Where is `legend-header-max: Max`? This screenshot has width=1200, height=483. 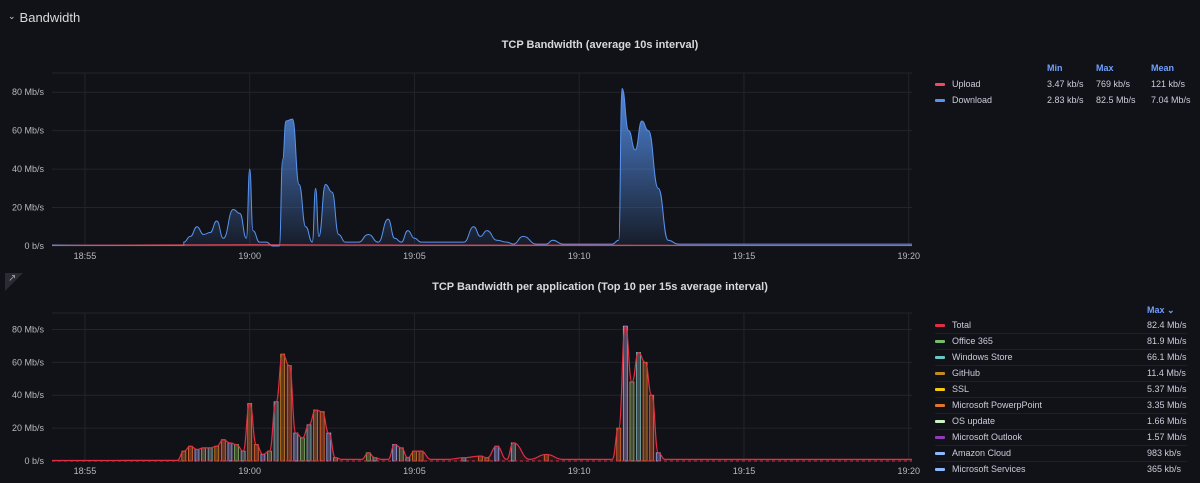 legend-header-max: Max is located at coordinates (1105, 68).